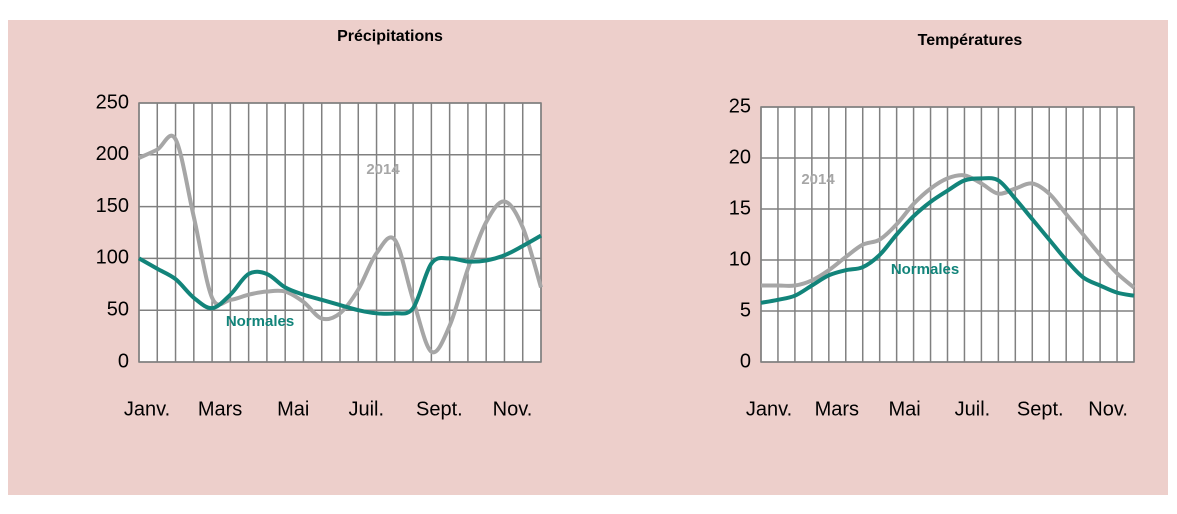 The image size is (1177, 514). What do you see at coordinates (740, 157) in the screenshot?
I see `y-tick-label: 20` at bounding box center [740, 157].